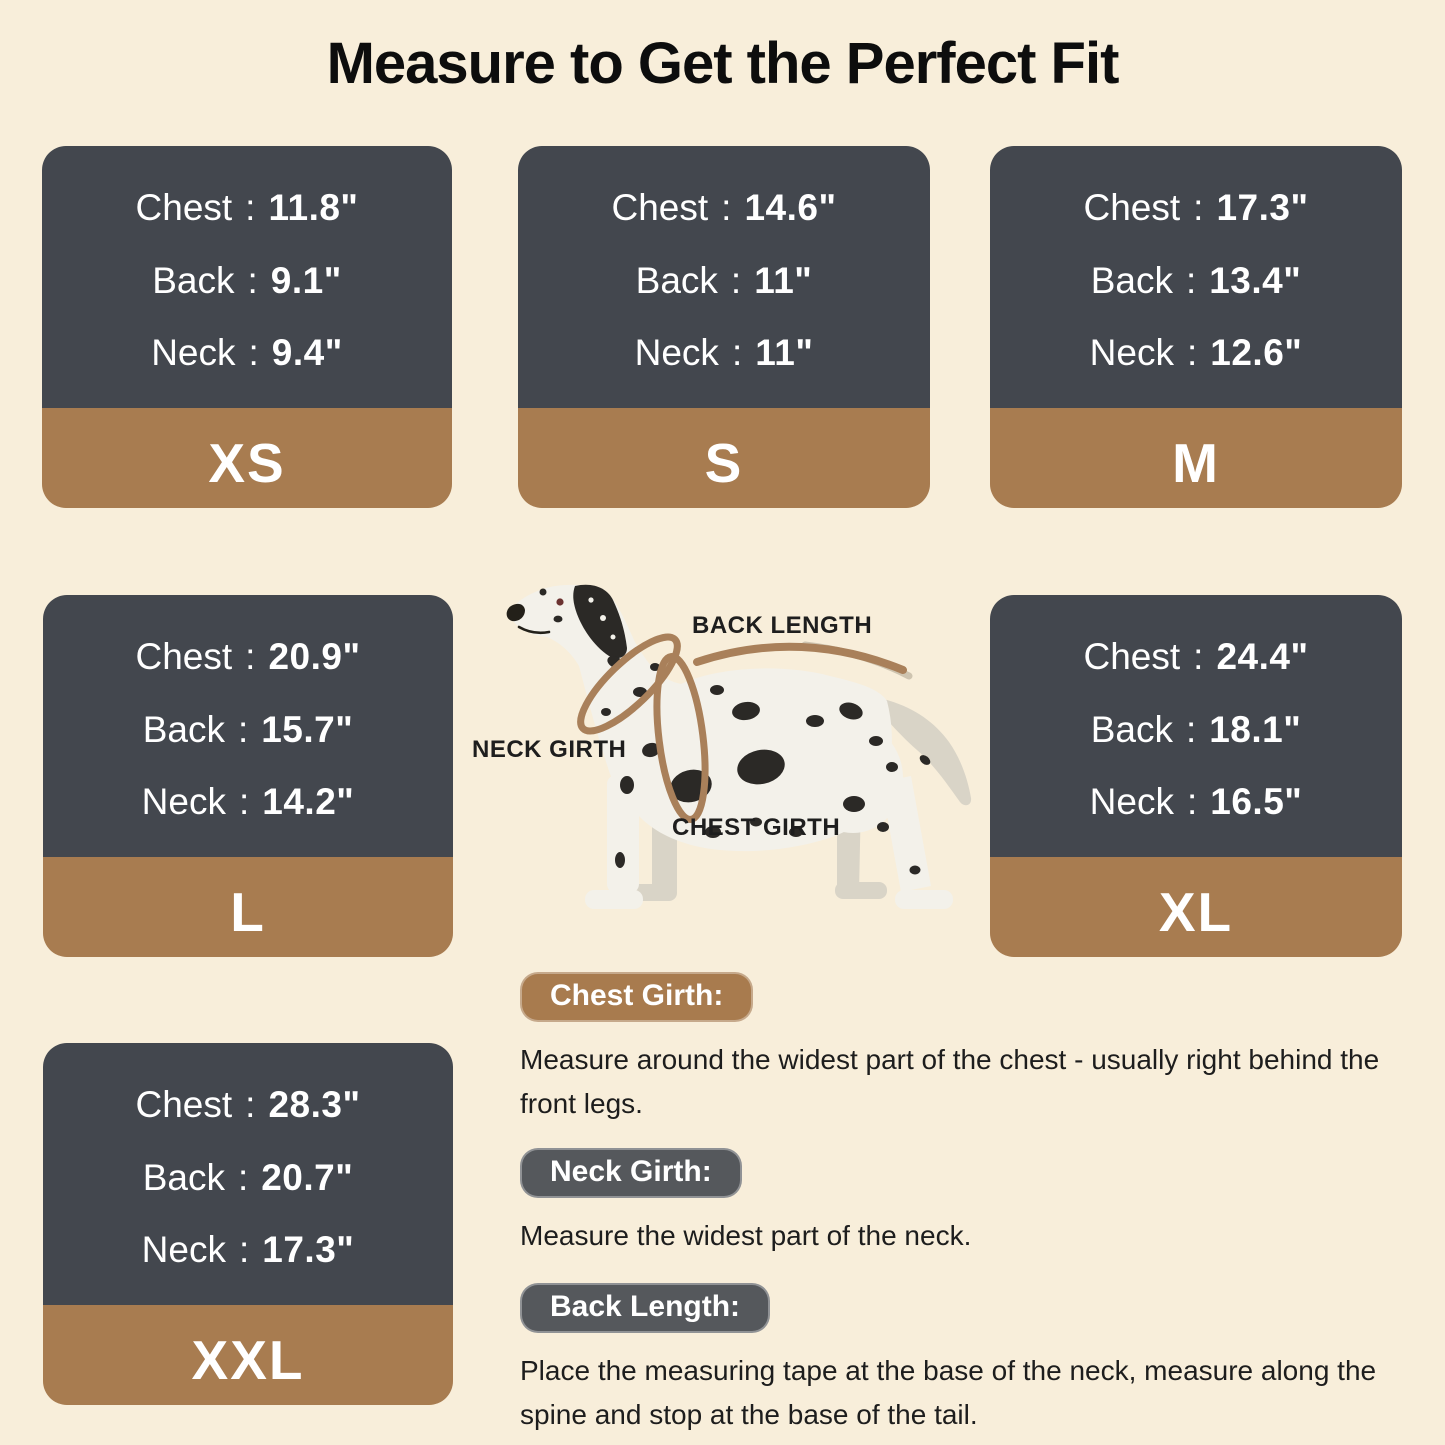  I want to click on dog-illustration, so click(739, 746).